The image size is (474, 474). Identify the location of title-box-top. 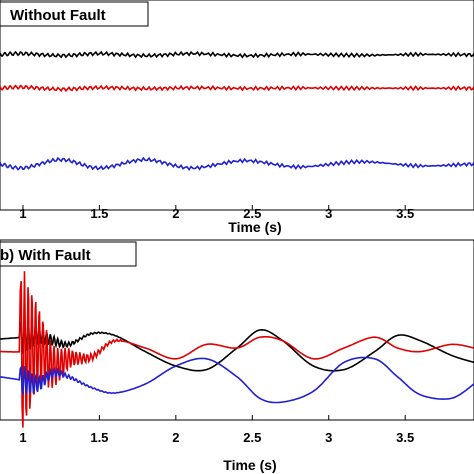
(74, 14).